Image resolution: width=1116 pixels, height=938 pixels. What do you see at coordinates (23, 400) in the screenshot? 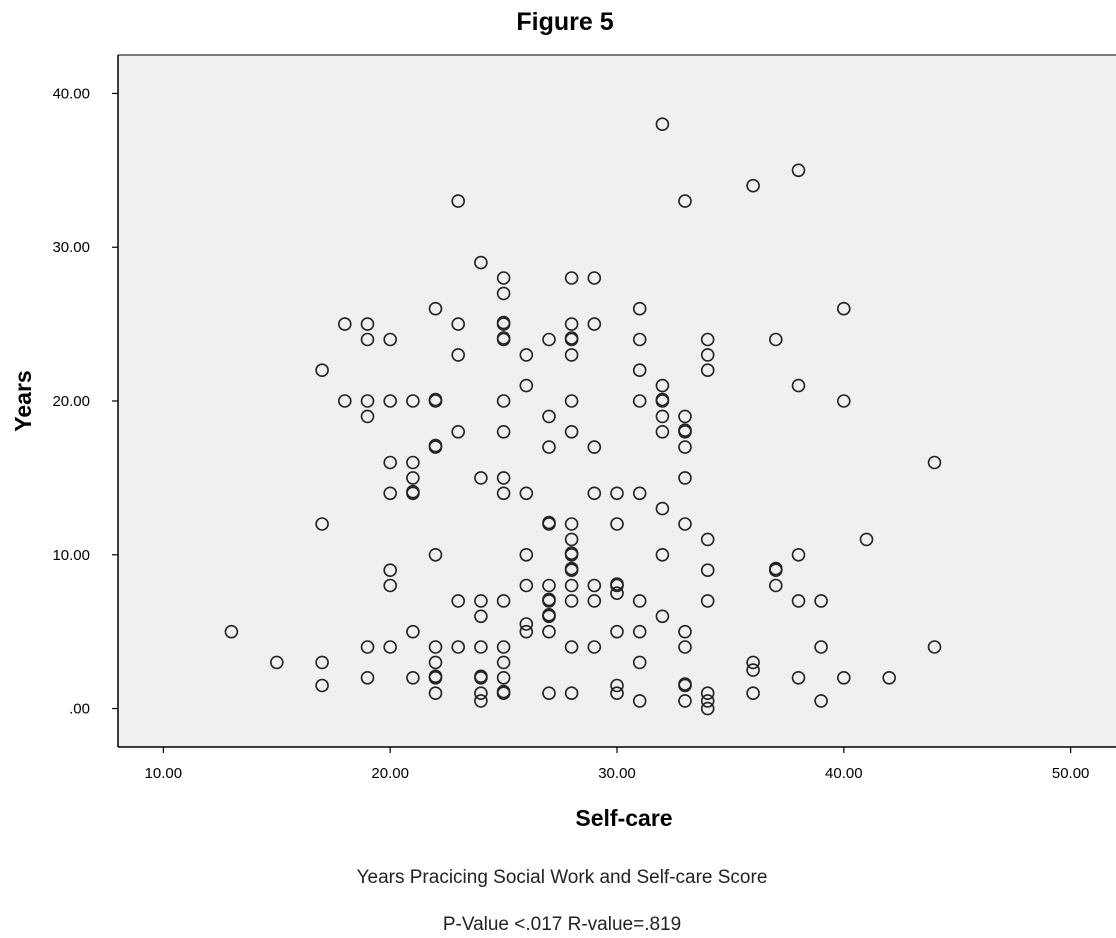
I see `y-axis-title: Years` at bounding box center [23, 400].